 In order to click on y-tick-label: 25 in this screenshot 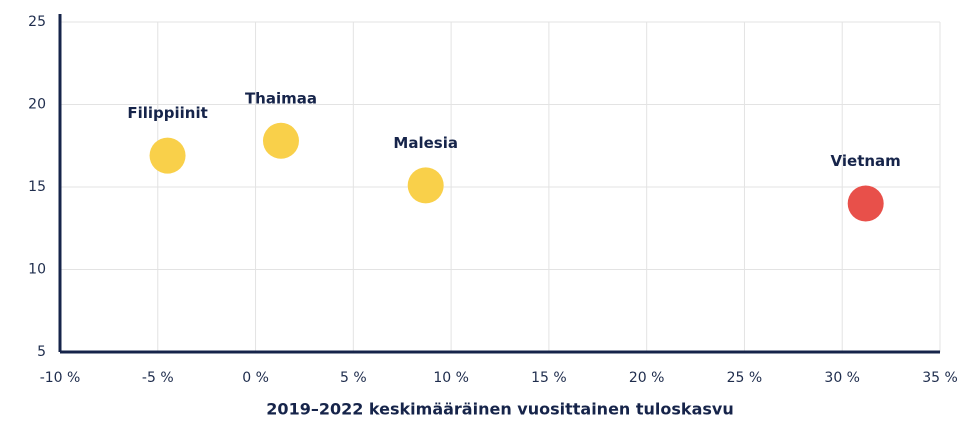, I will do `click(37, 22)`.